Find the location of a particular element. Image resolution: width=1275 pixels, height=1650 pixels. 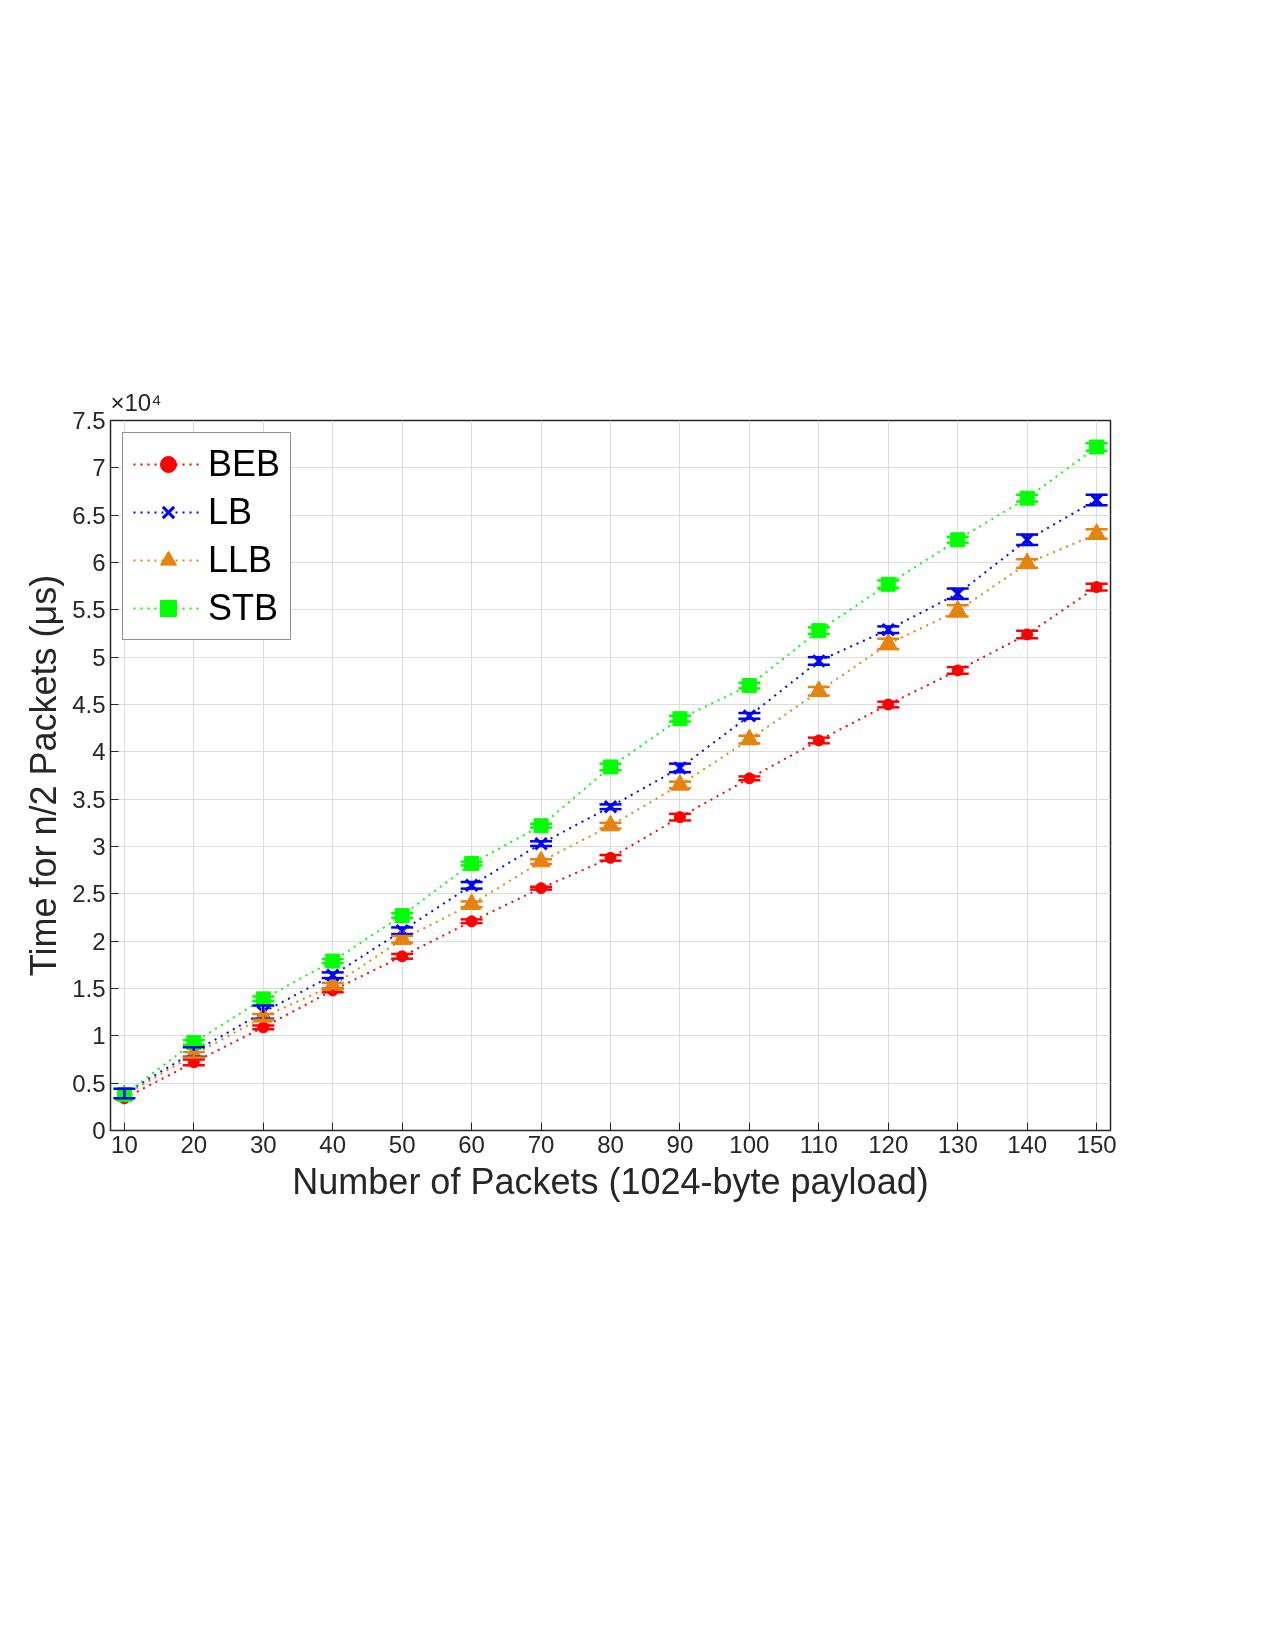

y-tick-label: 1 is located at coordinates (99, 1036).